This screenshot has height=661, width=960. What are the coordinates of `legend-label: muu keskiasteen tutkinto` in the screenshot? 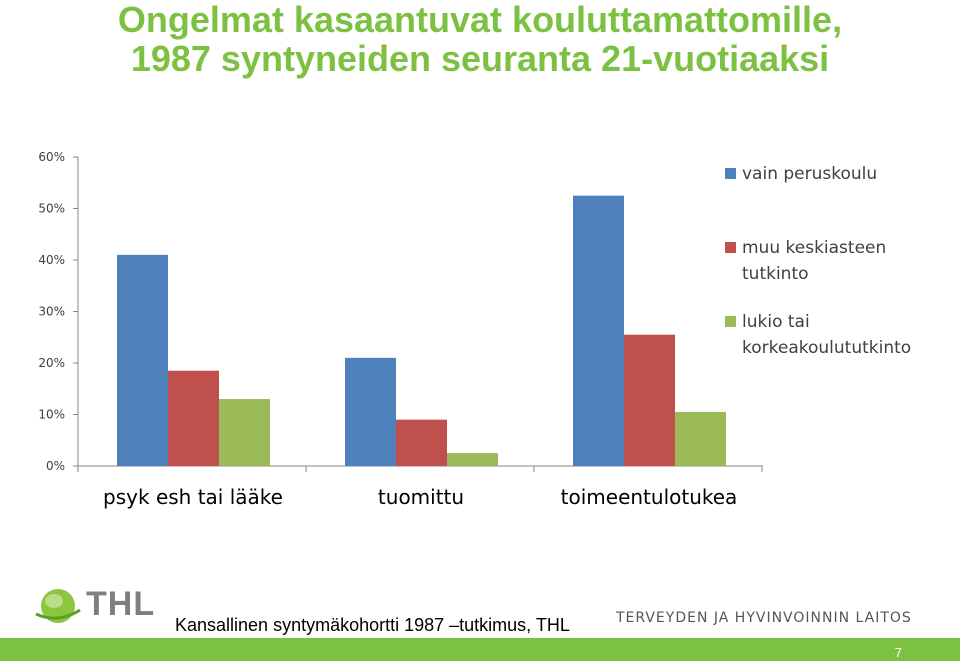 It's located at (814, 261).